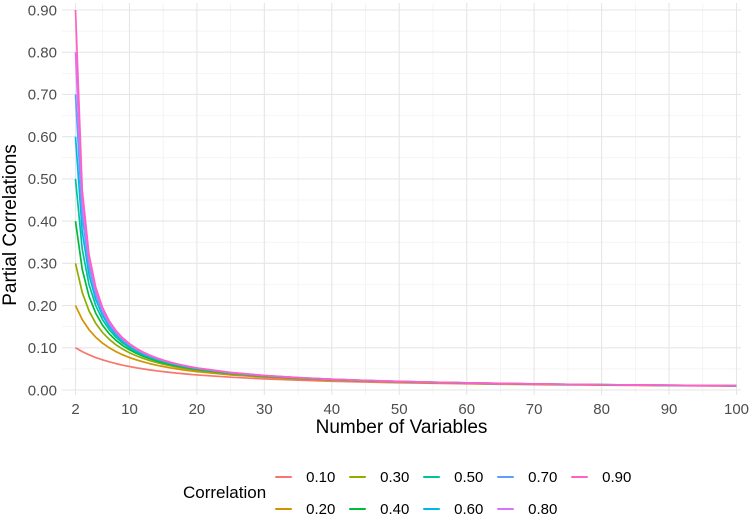 Image resolution: width=750 pixels, height=521 pixels. I want to click on legend-item-0.10: 0.10, so click(308, 477).